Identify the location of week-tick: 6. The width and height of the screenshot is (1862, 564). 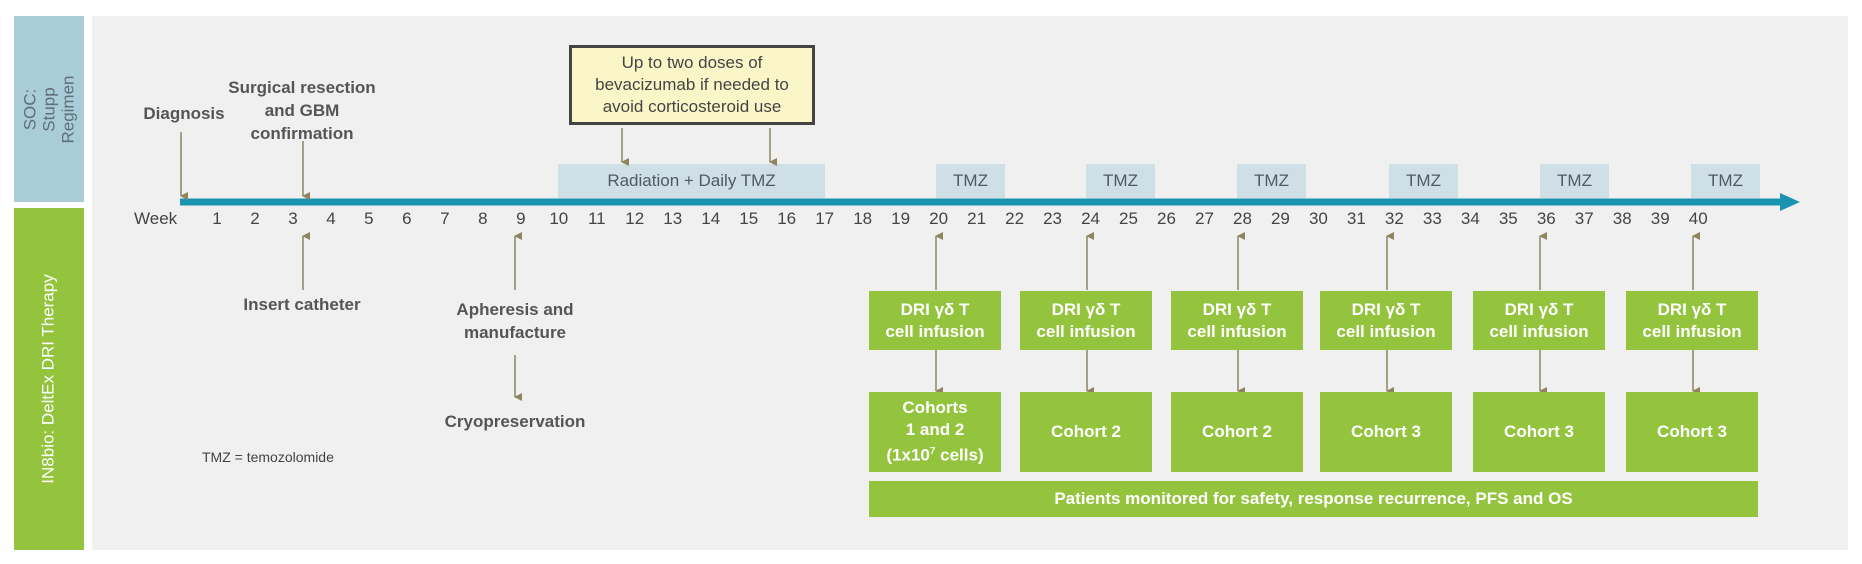
(407, 218).